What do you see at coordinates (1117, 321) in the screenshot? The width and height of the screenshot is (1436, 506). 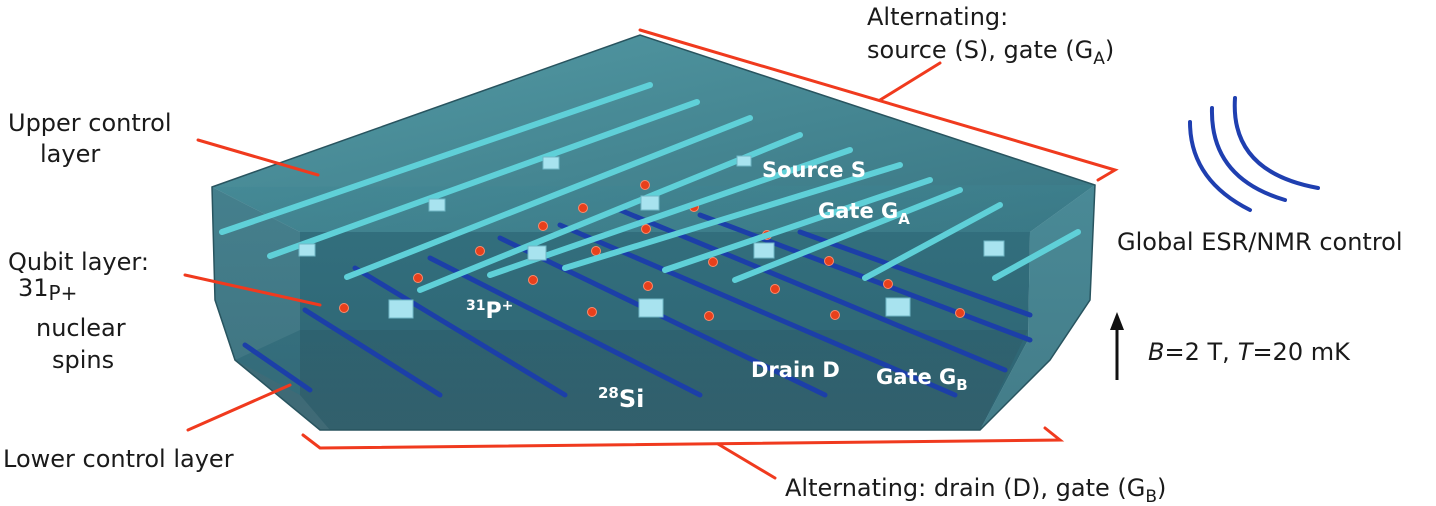 I see `arrow-head` at bounding box center [1117, 321].